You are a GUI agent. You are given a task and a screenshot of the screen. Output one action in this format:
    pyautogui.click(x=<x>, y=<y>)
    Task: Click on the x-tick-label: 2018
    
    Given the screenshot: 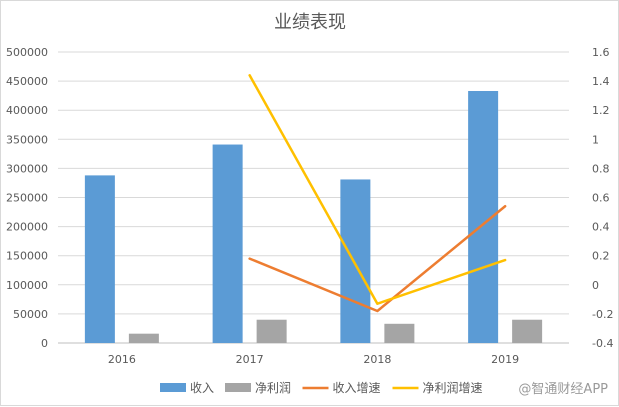 What is the action you would take?
    pyautogui.click(x=377, y=359)
    